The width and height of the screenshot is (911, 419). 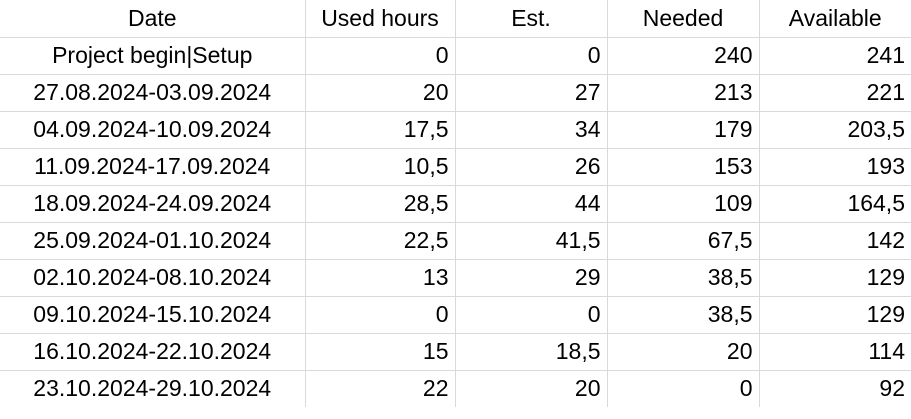 I want to click on cell-available: 114, so click(x=835, y=352).